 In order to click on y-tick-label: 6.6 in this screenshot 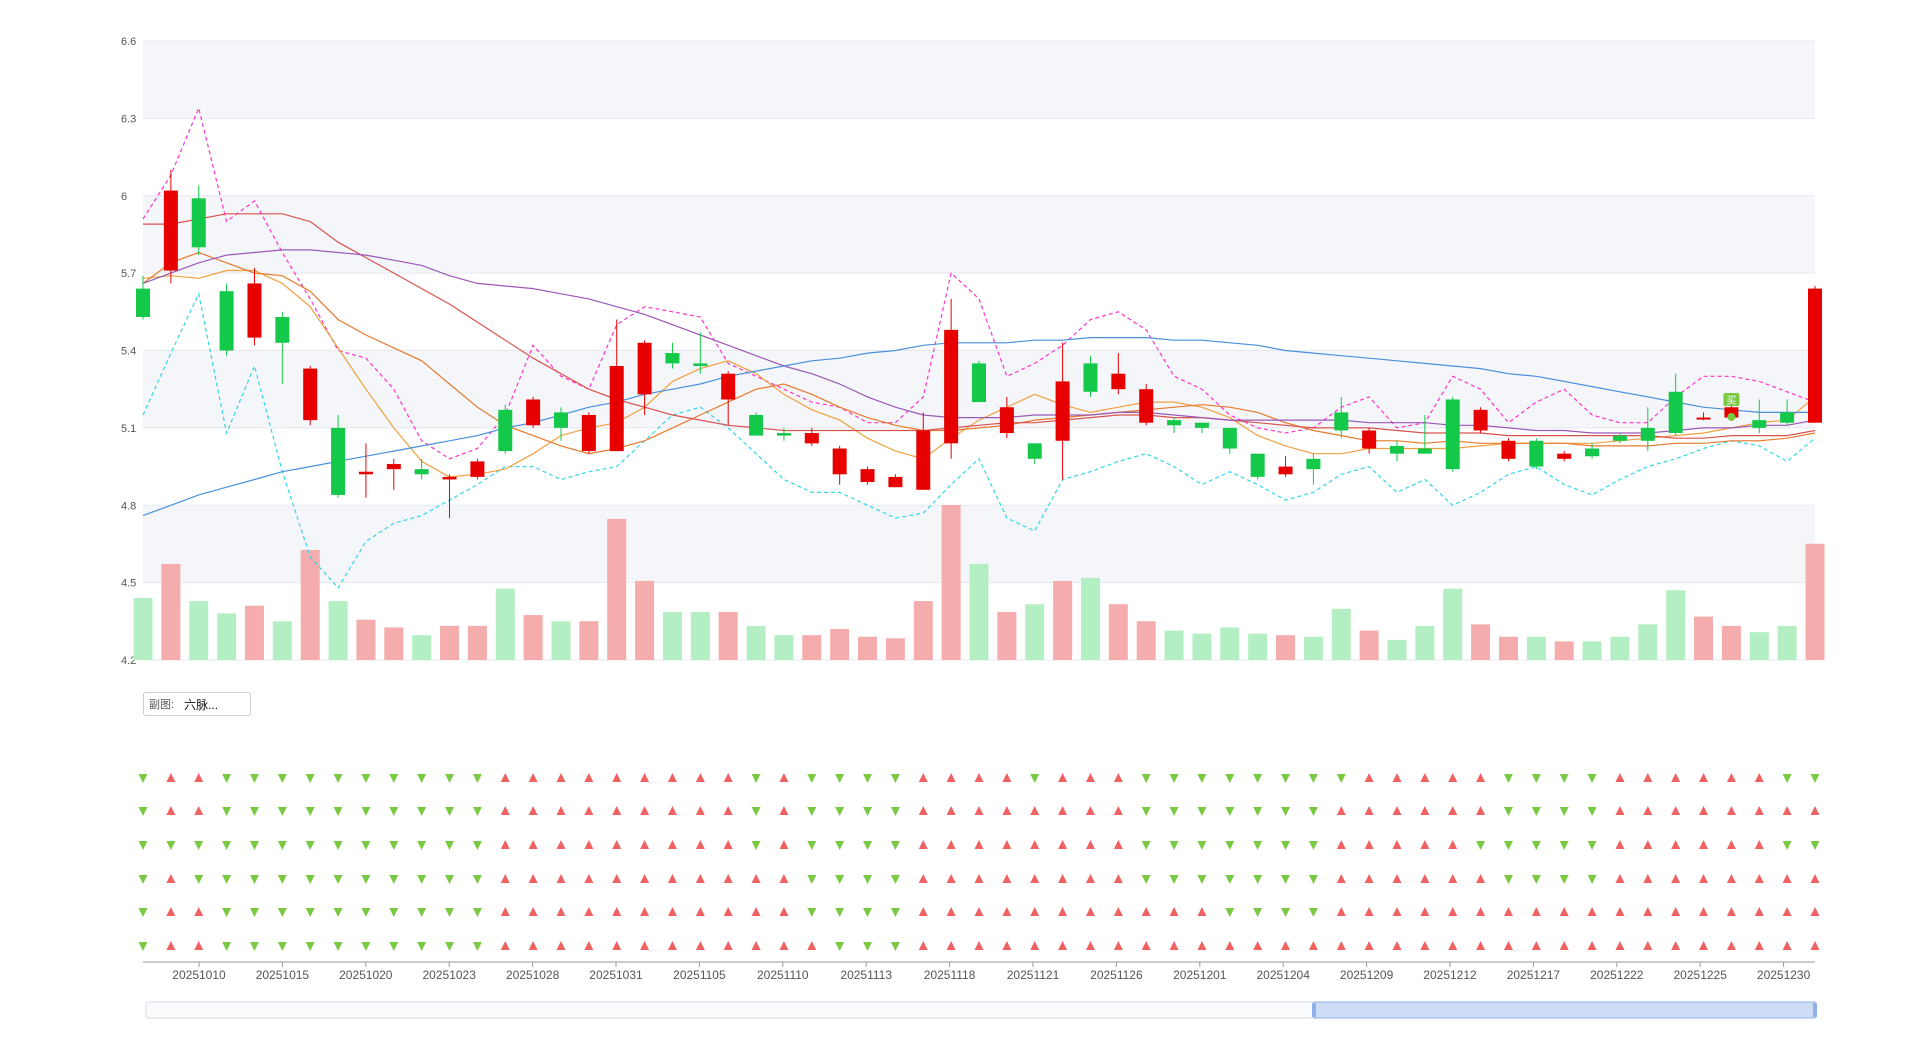, I will do `click(128, 42)`.